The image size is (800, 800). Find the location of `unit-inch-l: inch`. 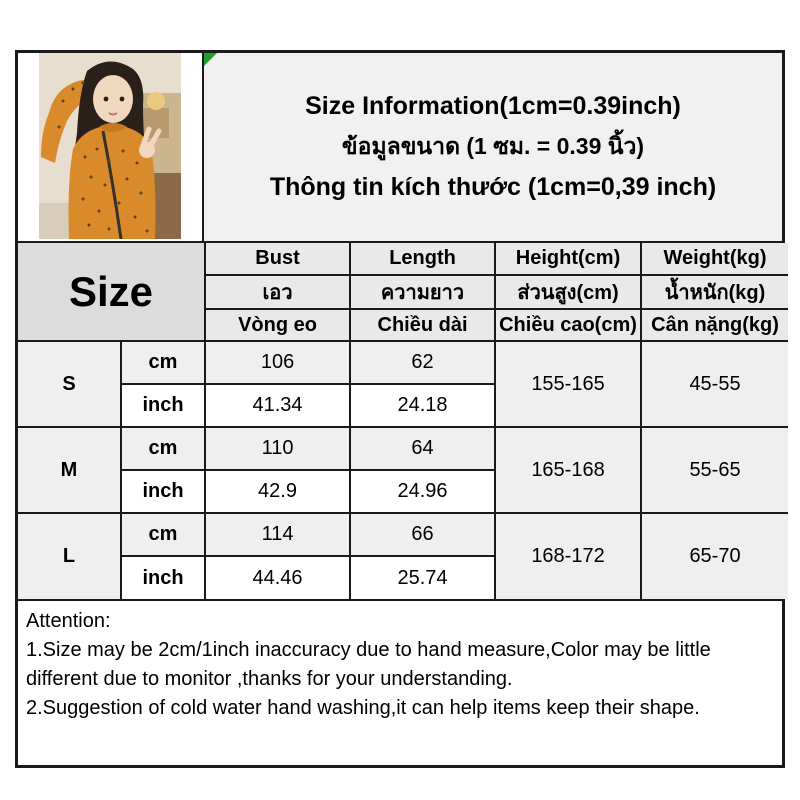

unit-inch-l: inch is located at coordinates (163, 577).